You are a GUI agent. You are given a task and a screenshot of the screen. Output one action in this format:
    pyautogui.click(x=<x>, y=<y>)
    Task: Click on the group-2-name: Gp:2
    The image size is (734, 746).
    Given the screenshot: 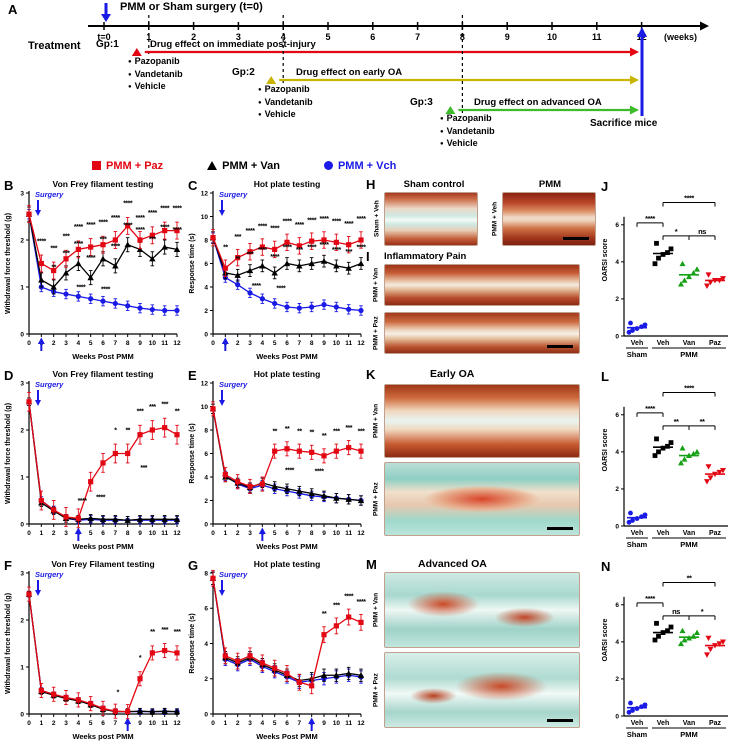 What is the action you would take?
    pyautogui.click(x=243, y=72)
    